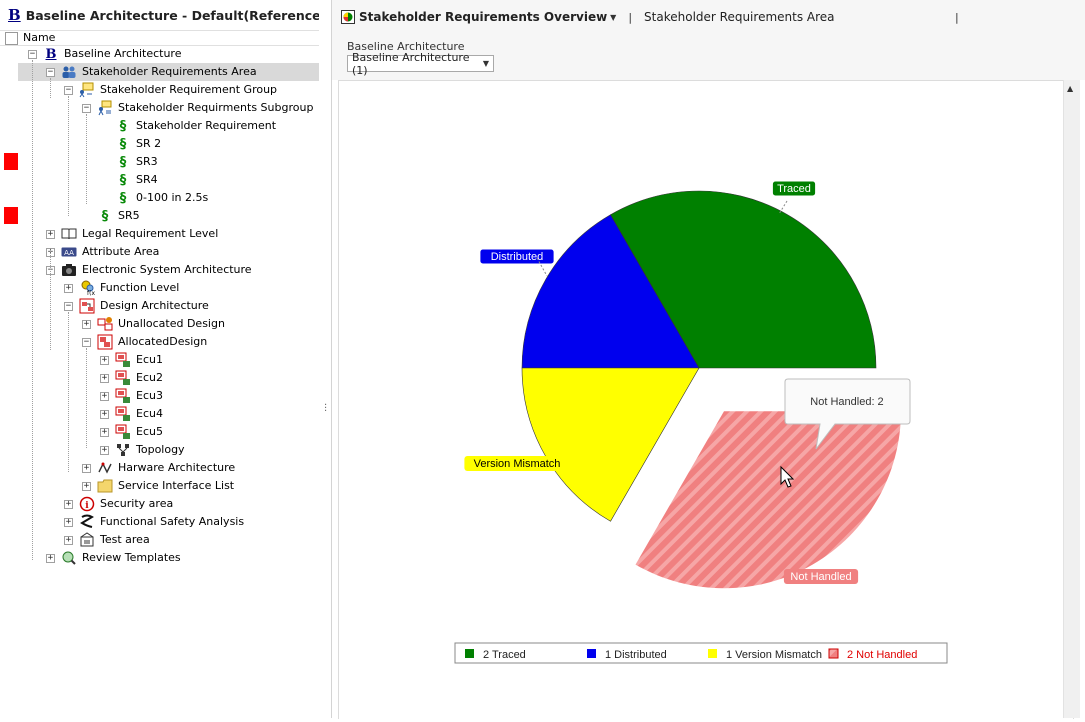 Image resolution: width=1085 pixels, height=722 pixels. Describe the element at coordinates (11, 161) in the screenshot. I see `error-marker` at that location.